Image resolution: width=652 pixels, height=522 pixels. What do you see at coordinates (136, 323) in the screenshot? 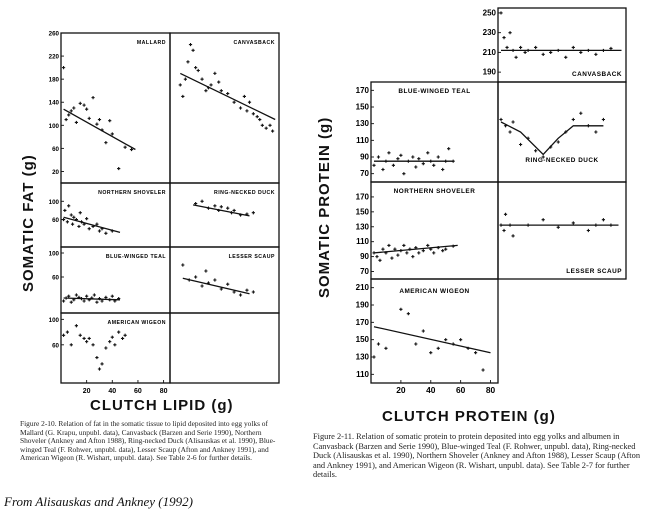
I see `fig1-american-wigeon-title: AMERICAN WIGEON` at bounding box center [136, 323].